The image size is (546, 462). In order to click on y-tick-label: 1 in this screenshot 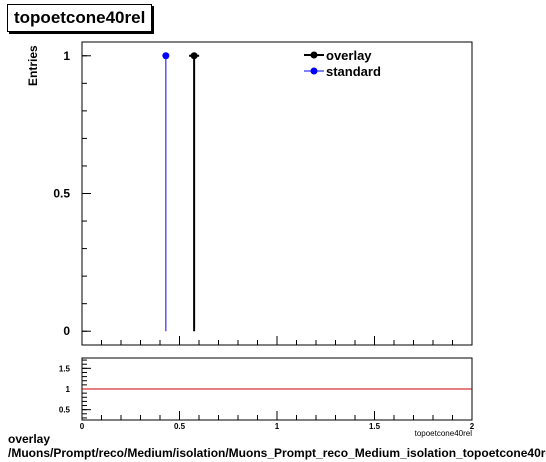, I will do `click(66, 56)`.